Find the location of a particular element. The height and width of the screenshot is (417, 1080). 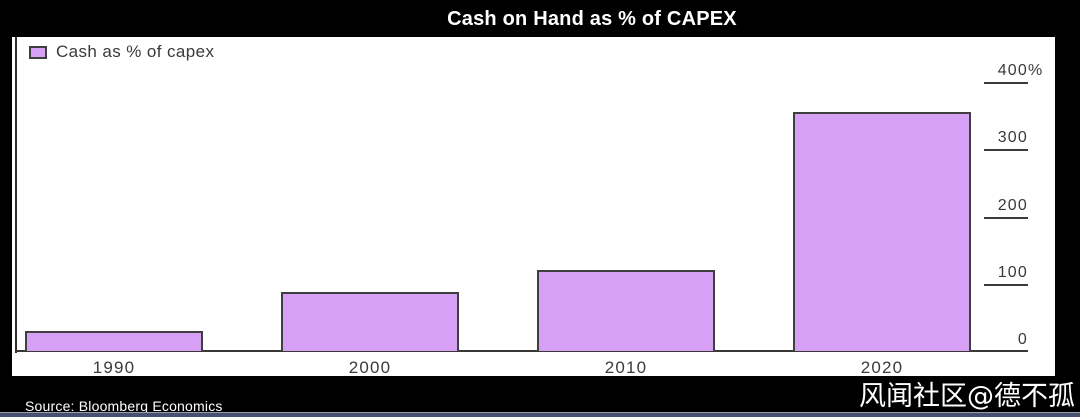

y-tick-label-0: 0 is located at coordinates (1023, 340).